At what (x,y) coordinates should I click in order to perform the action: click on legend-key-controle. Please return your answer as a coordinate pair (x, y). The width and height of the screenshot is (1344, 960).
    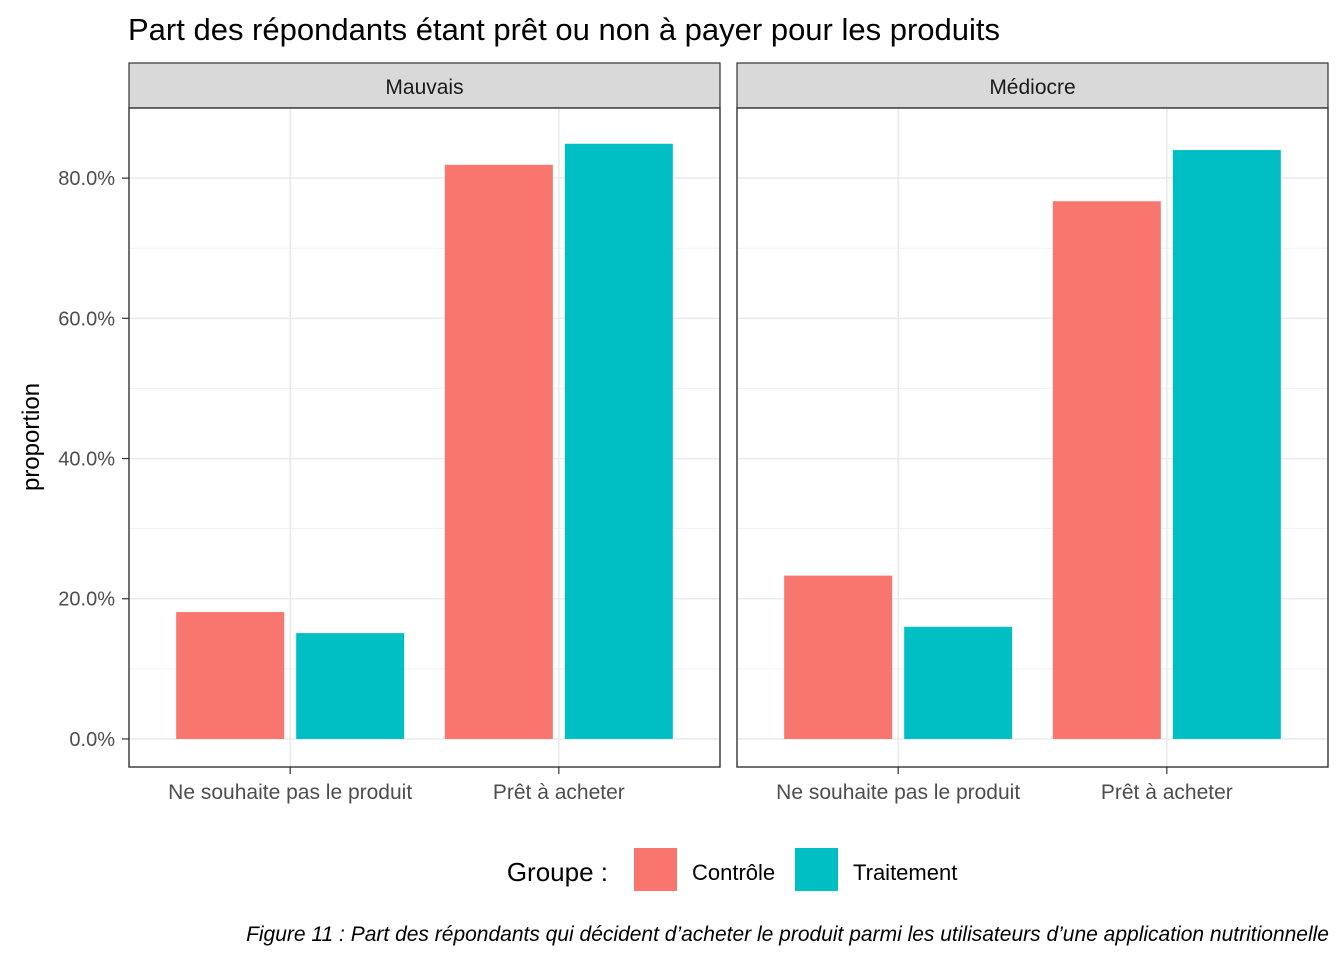
    Looking at the image, I should click on (655, 869).